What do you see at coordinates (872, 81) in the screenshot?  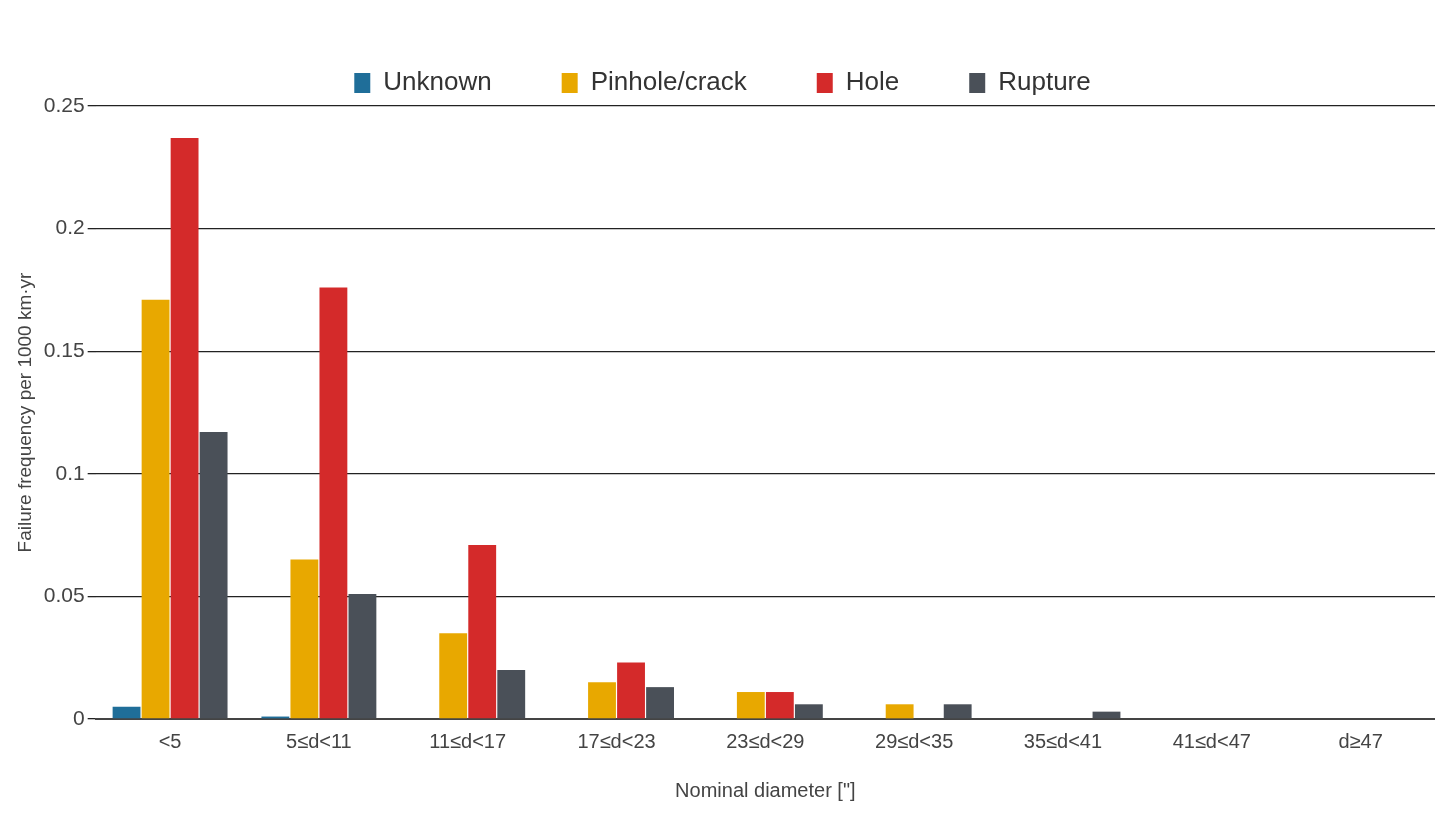 I see `legend-label: Hole` at bounding box center [872, 81].